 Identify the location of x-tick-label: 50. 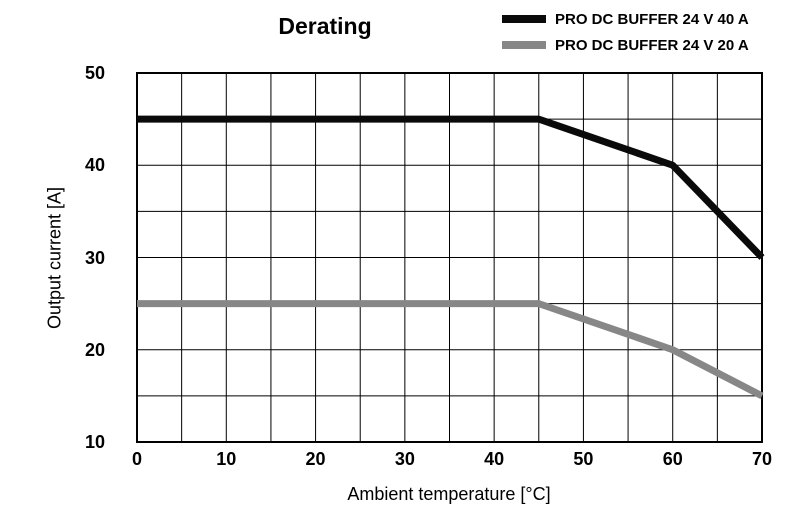
(583, 459).